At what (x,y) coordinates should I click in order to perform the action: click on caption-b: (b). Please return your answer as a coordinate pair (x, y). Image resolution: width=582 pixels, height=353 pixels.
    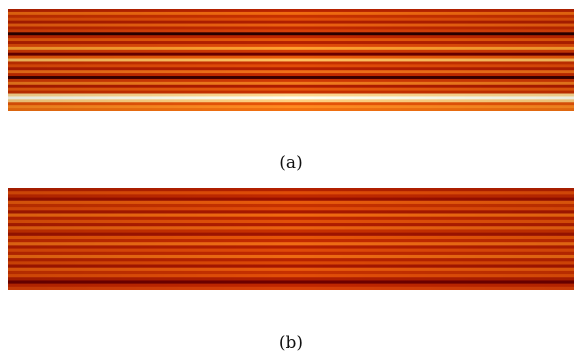
    Looking at the image, I should click on (291, 343).